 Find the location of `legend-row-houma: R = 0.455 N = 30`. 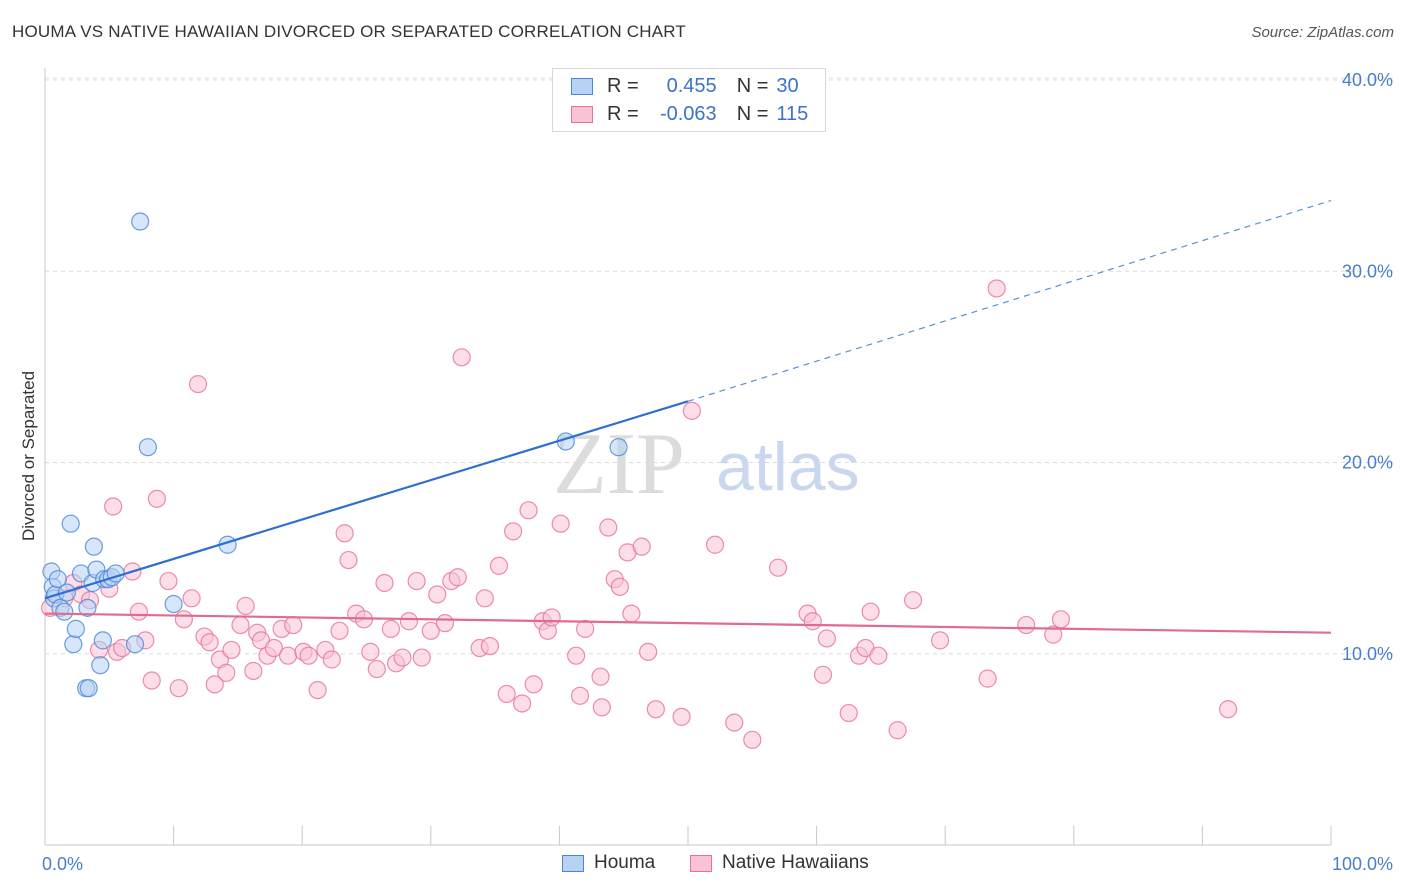

legend-row-houma: R = 0.455 N = 30 is located at coordinates (685, 86).